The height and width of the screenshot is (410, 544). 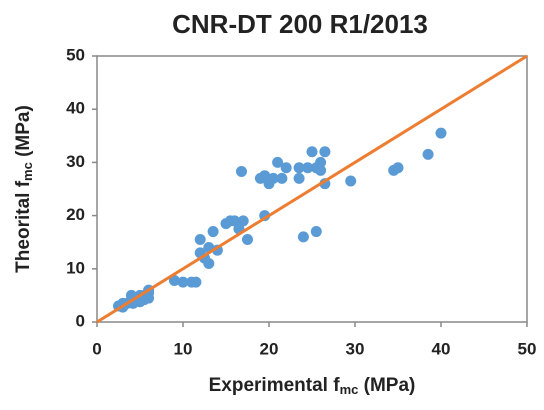 What do you see at coordinates (75, 108) in the screenshot?
I see `y-tick-label: 40` at bounding box center [75, 108].